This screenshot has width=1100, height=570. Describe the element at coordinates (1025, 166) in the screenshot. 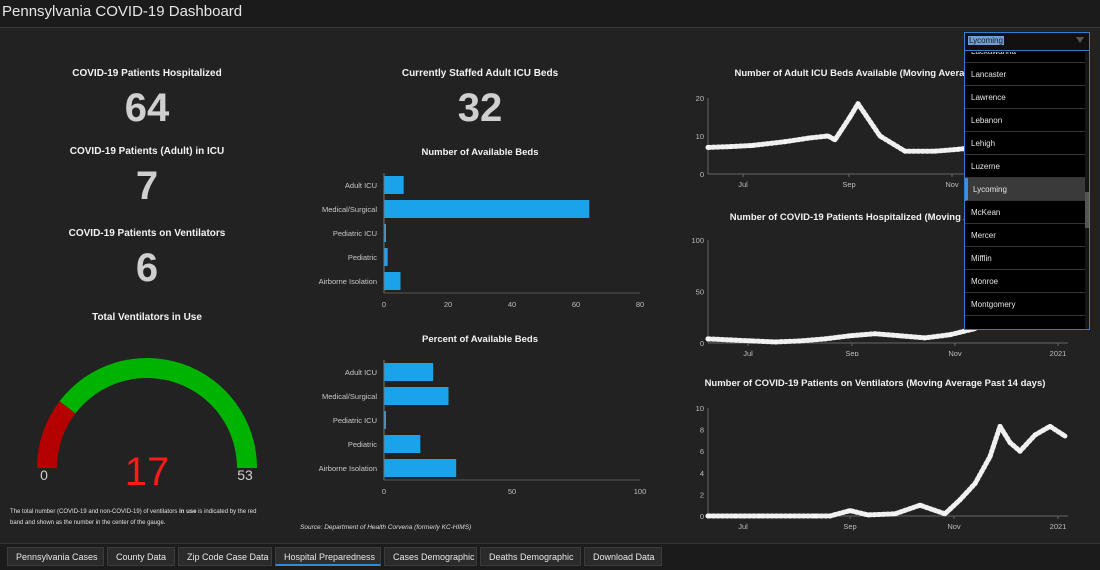

I see `county-option: Luzerne` at that location.